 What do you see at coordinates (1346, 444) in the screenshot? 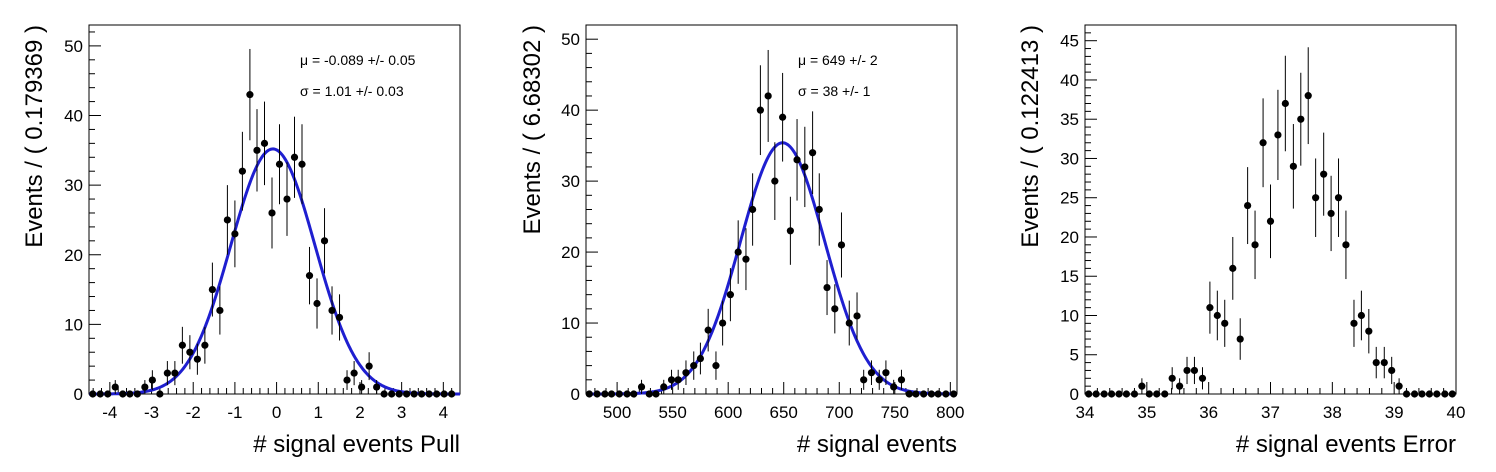
I see `x-axis-title: # signal events Error` at bounding box center [1346, 444].